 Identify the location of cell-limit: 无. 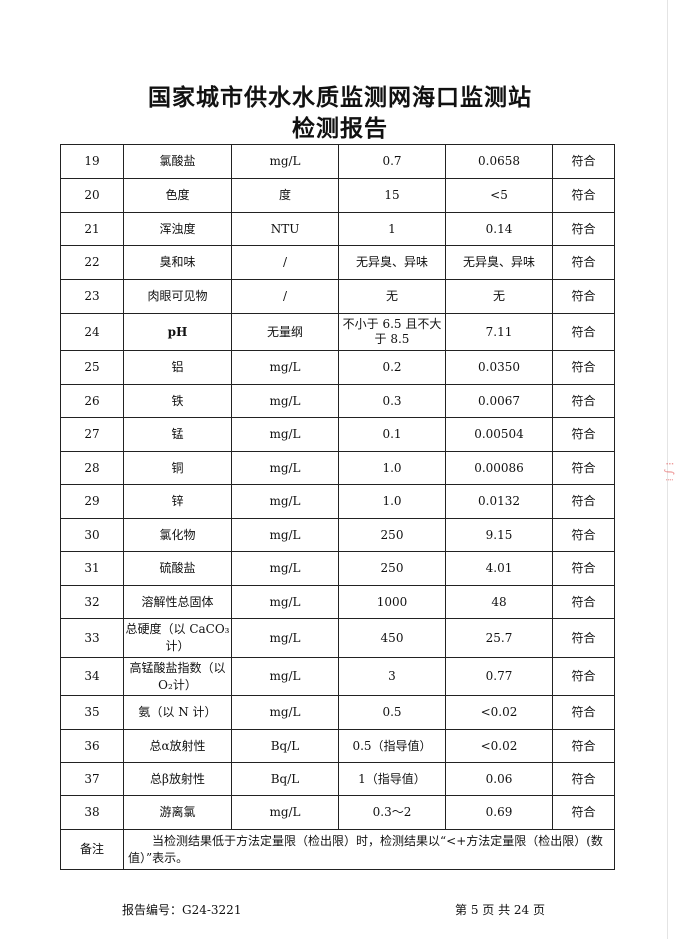
(392, 296).